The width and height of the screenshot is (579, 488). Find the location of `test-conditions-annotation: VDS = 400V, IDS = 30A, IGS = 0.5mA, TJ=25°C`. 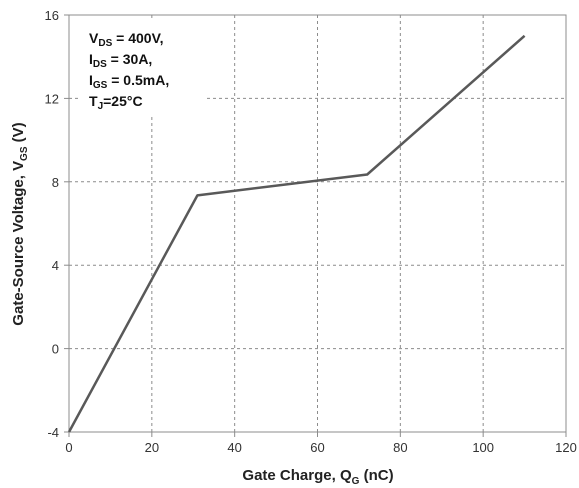

test-conditions-annotation: VDS = 400V, IDS = 30A, IGS = 0.5mA, TJ=25°C is located at coordinates (129, 71).